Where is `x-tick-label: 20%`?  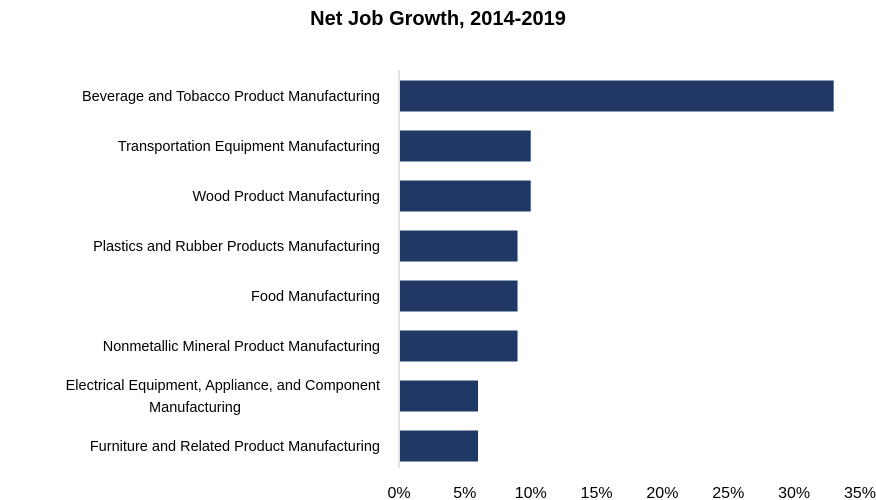
x-tick-label: 20% is located at coordinates (662, 492).